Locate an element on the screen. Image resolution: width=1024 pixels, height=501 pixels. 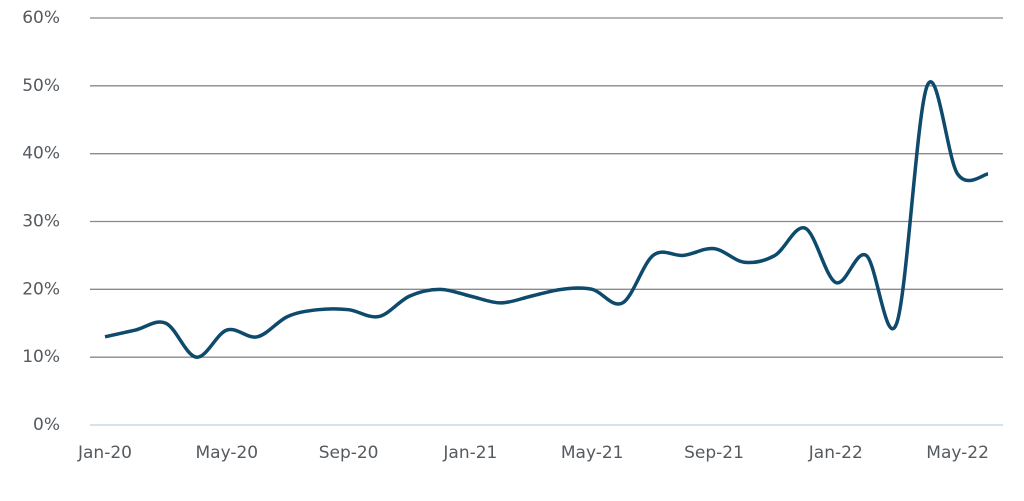
y-tick-label: 20% is located at coordinates (41, 289).